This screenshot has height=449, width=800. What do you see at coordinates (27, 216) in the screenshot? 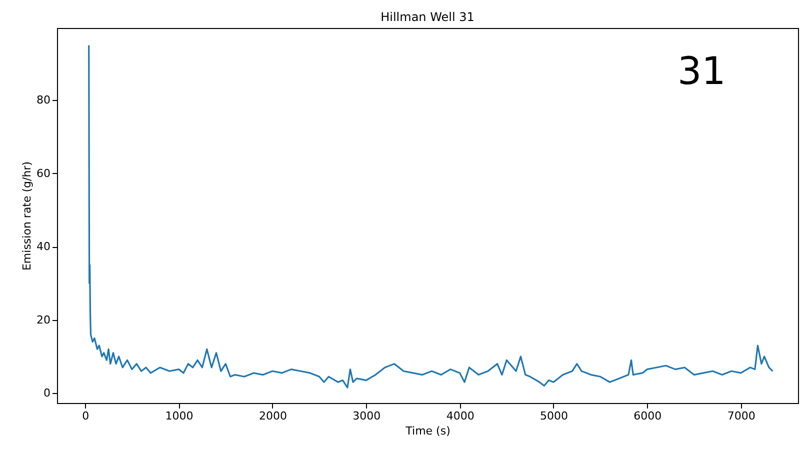
I see `y-axis-title: Emission rate (g/hr)` at bounding box center [27, 216].